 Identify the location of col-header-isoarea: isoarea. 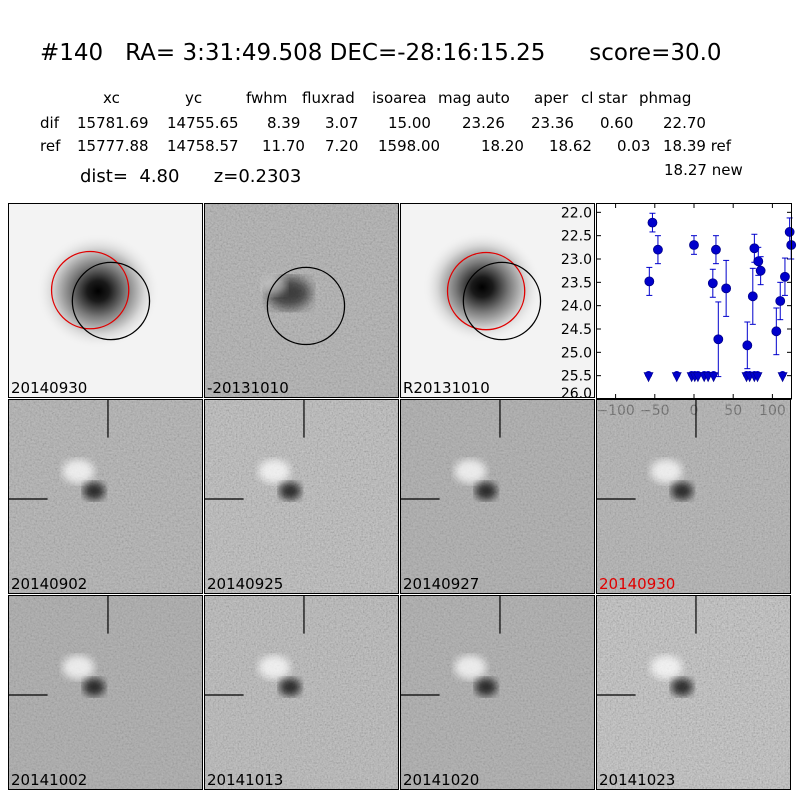
(399, 98).